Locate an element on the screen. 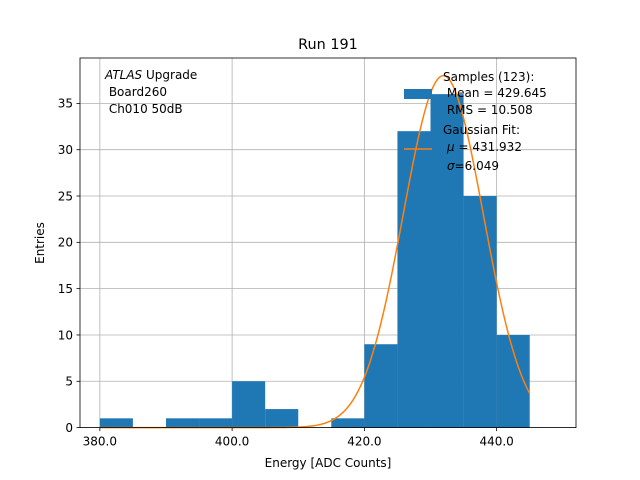 This screenshot has width=640, height=480. x-axis-label: Energy [ADC Counts] is located at coordinates (328, 463).